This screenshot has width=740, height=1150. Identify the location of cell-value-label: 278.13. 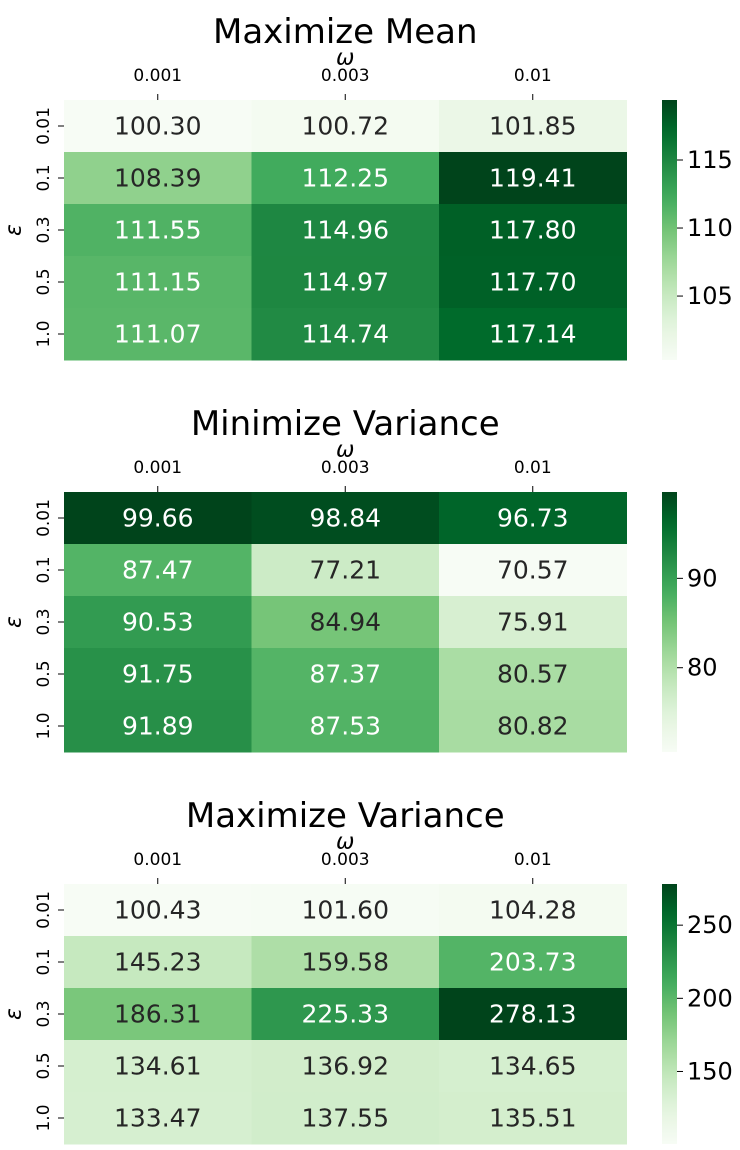
(532, 1014).